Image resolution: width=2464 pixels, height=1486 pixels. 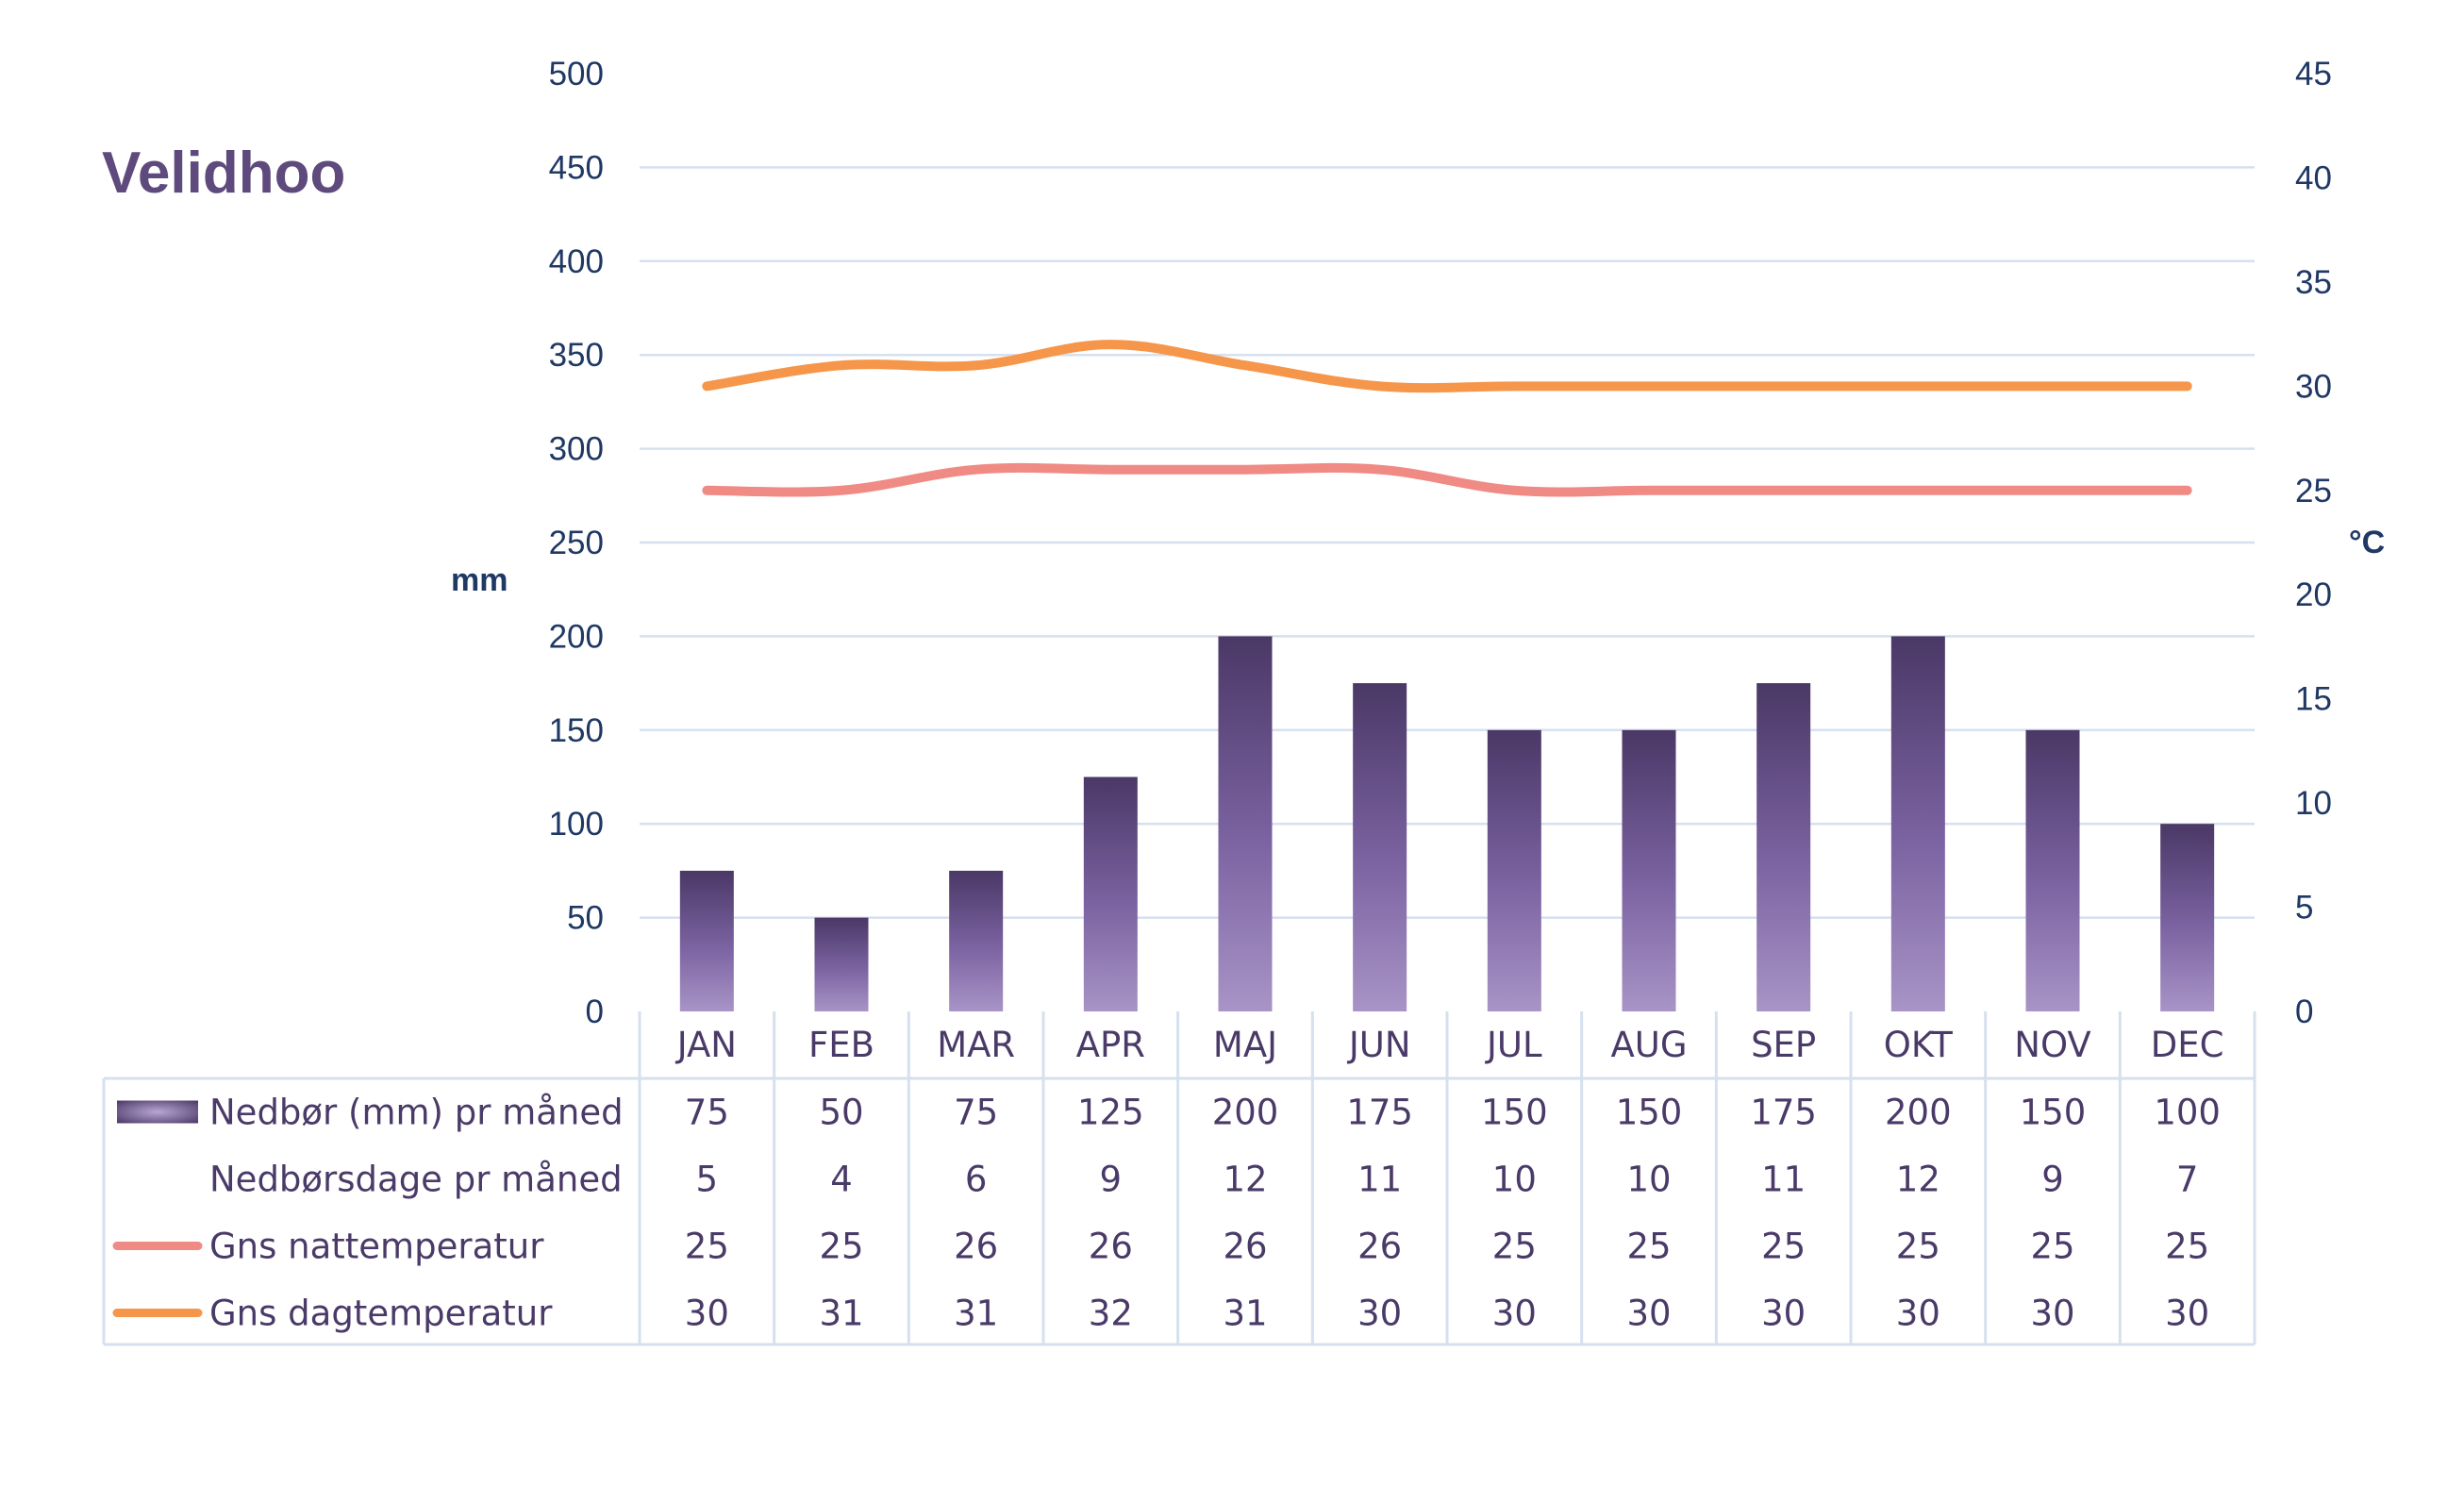 What do you see at coordinates (2314, 700) in the screenshot?
I see `right-tick-label: 15` at bounding box center [2314, 700].